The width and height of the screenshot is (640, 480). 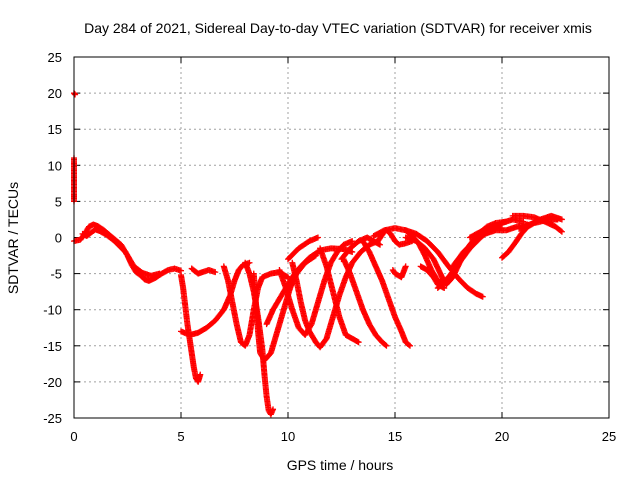 I want to click on series-arc14, so click(x=339, y=295).